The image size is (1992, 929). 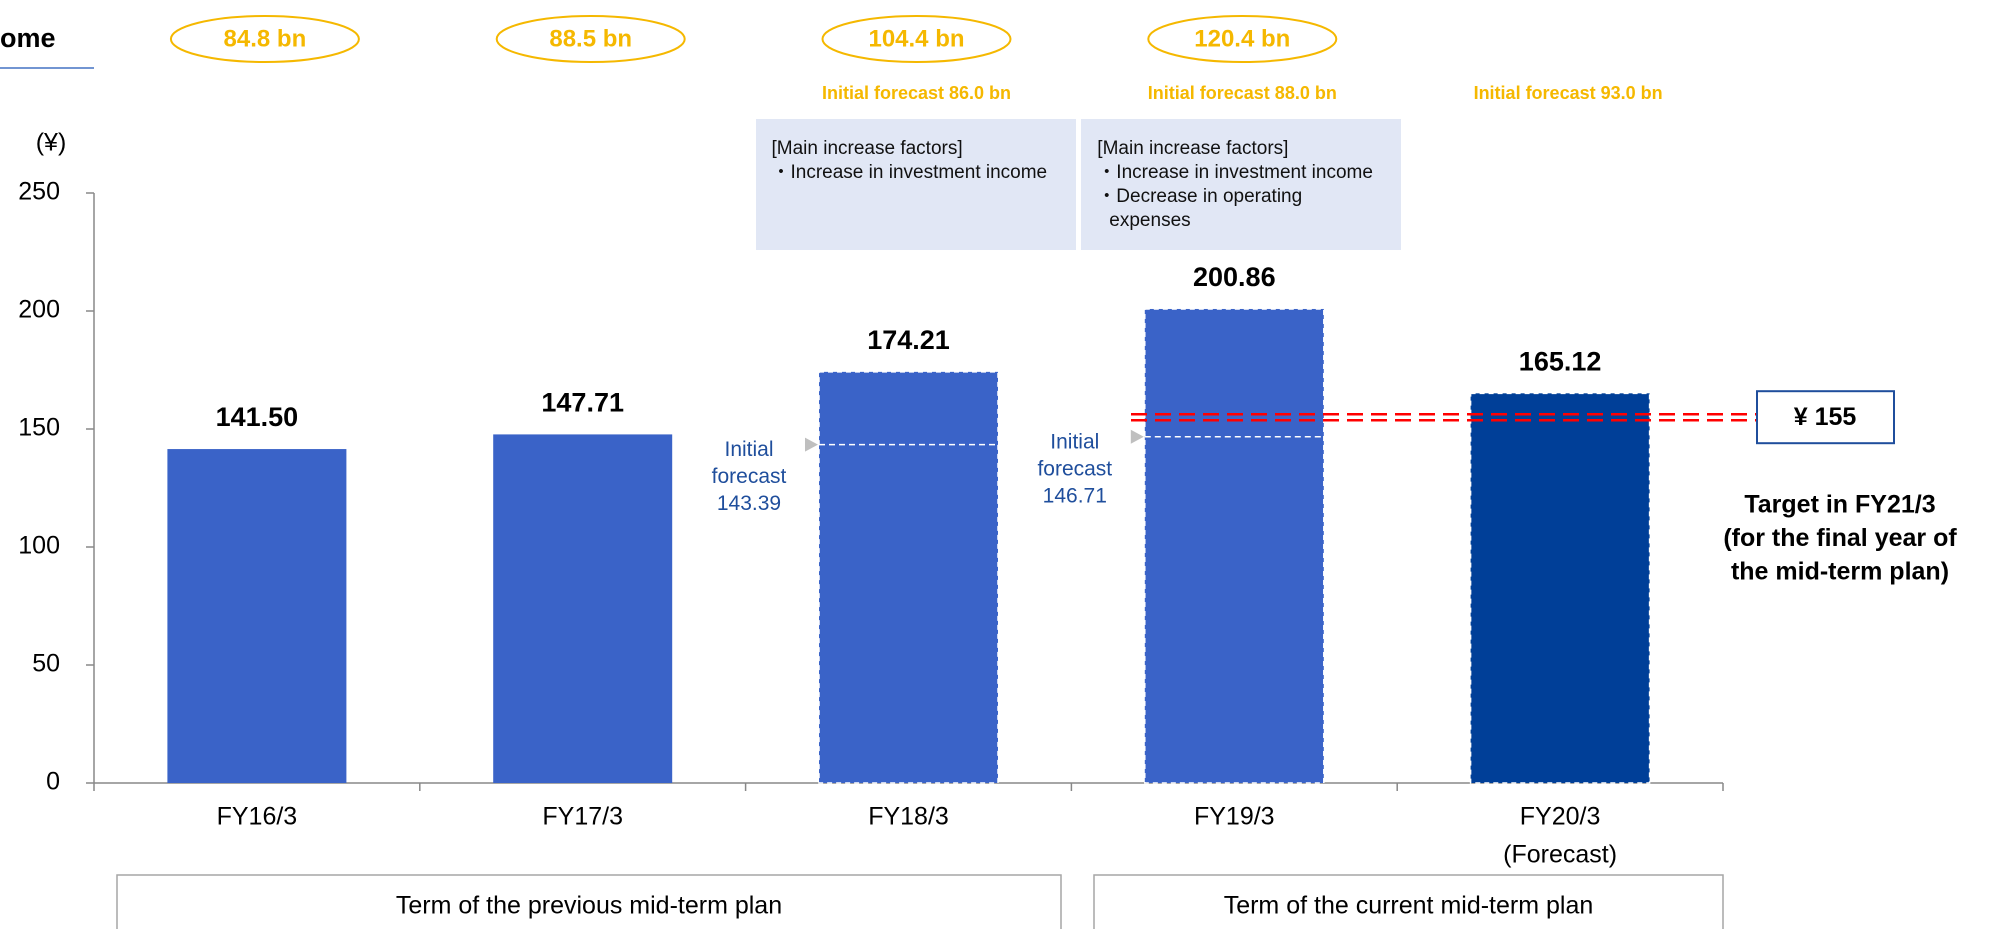 I want to click on initial-forecast-value: 146.71, so click(x=1075, y=495).